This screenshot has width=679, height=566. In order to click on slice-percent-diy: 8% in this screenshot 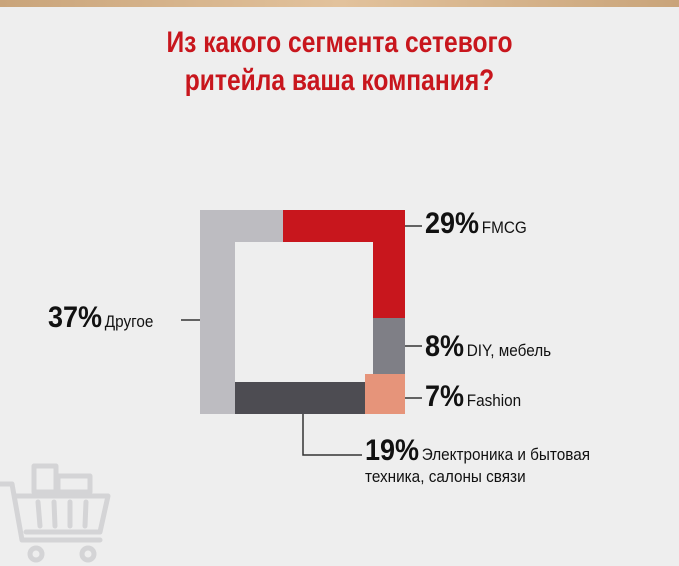, I will do `click(445, 346)`.